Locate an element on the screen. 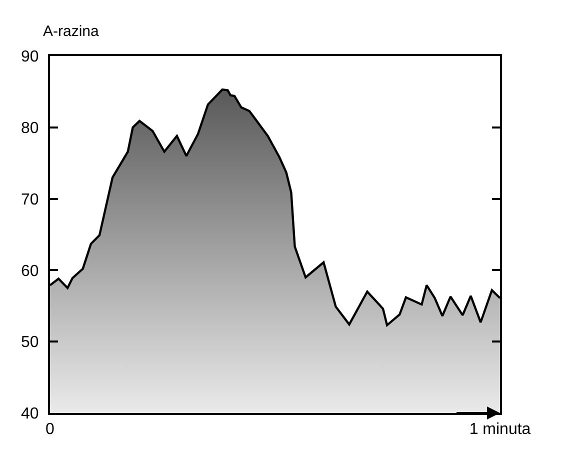  y-tick-label: 40 is located at coordinates (30, 414).